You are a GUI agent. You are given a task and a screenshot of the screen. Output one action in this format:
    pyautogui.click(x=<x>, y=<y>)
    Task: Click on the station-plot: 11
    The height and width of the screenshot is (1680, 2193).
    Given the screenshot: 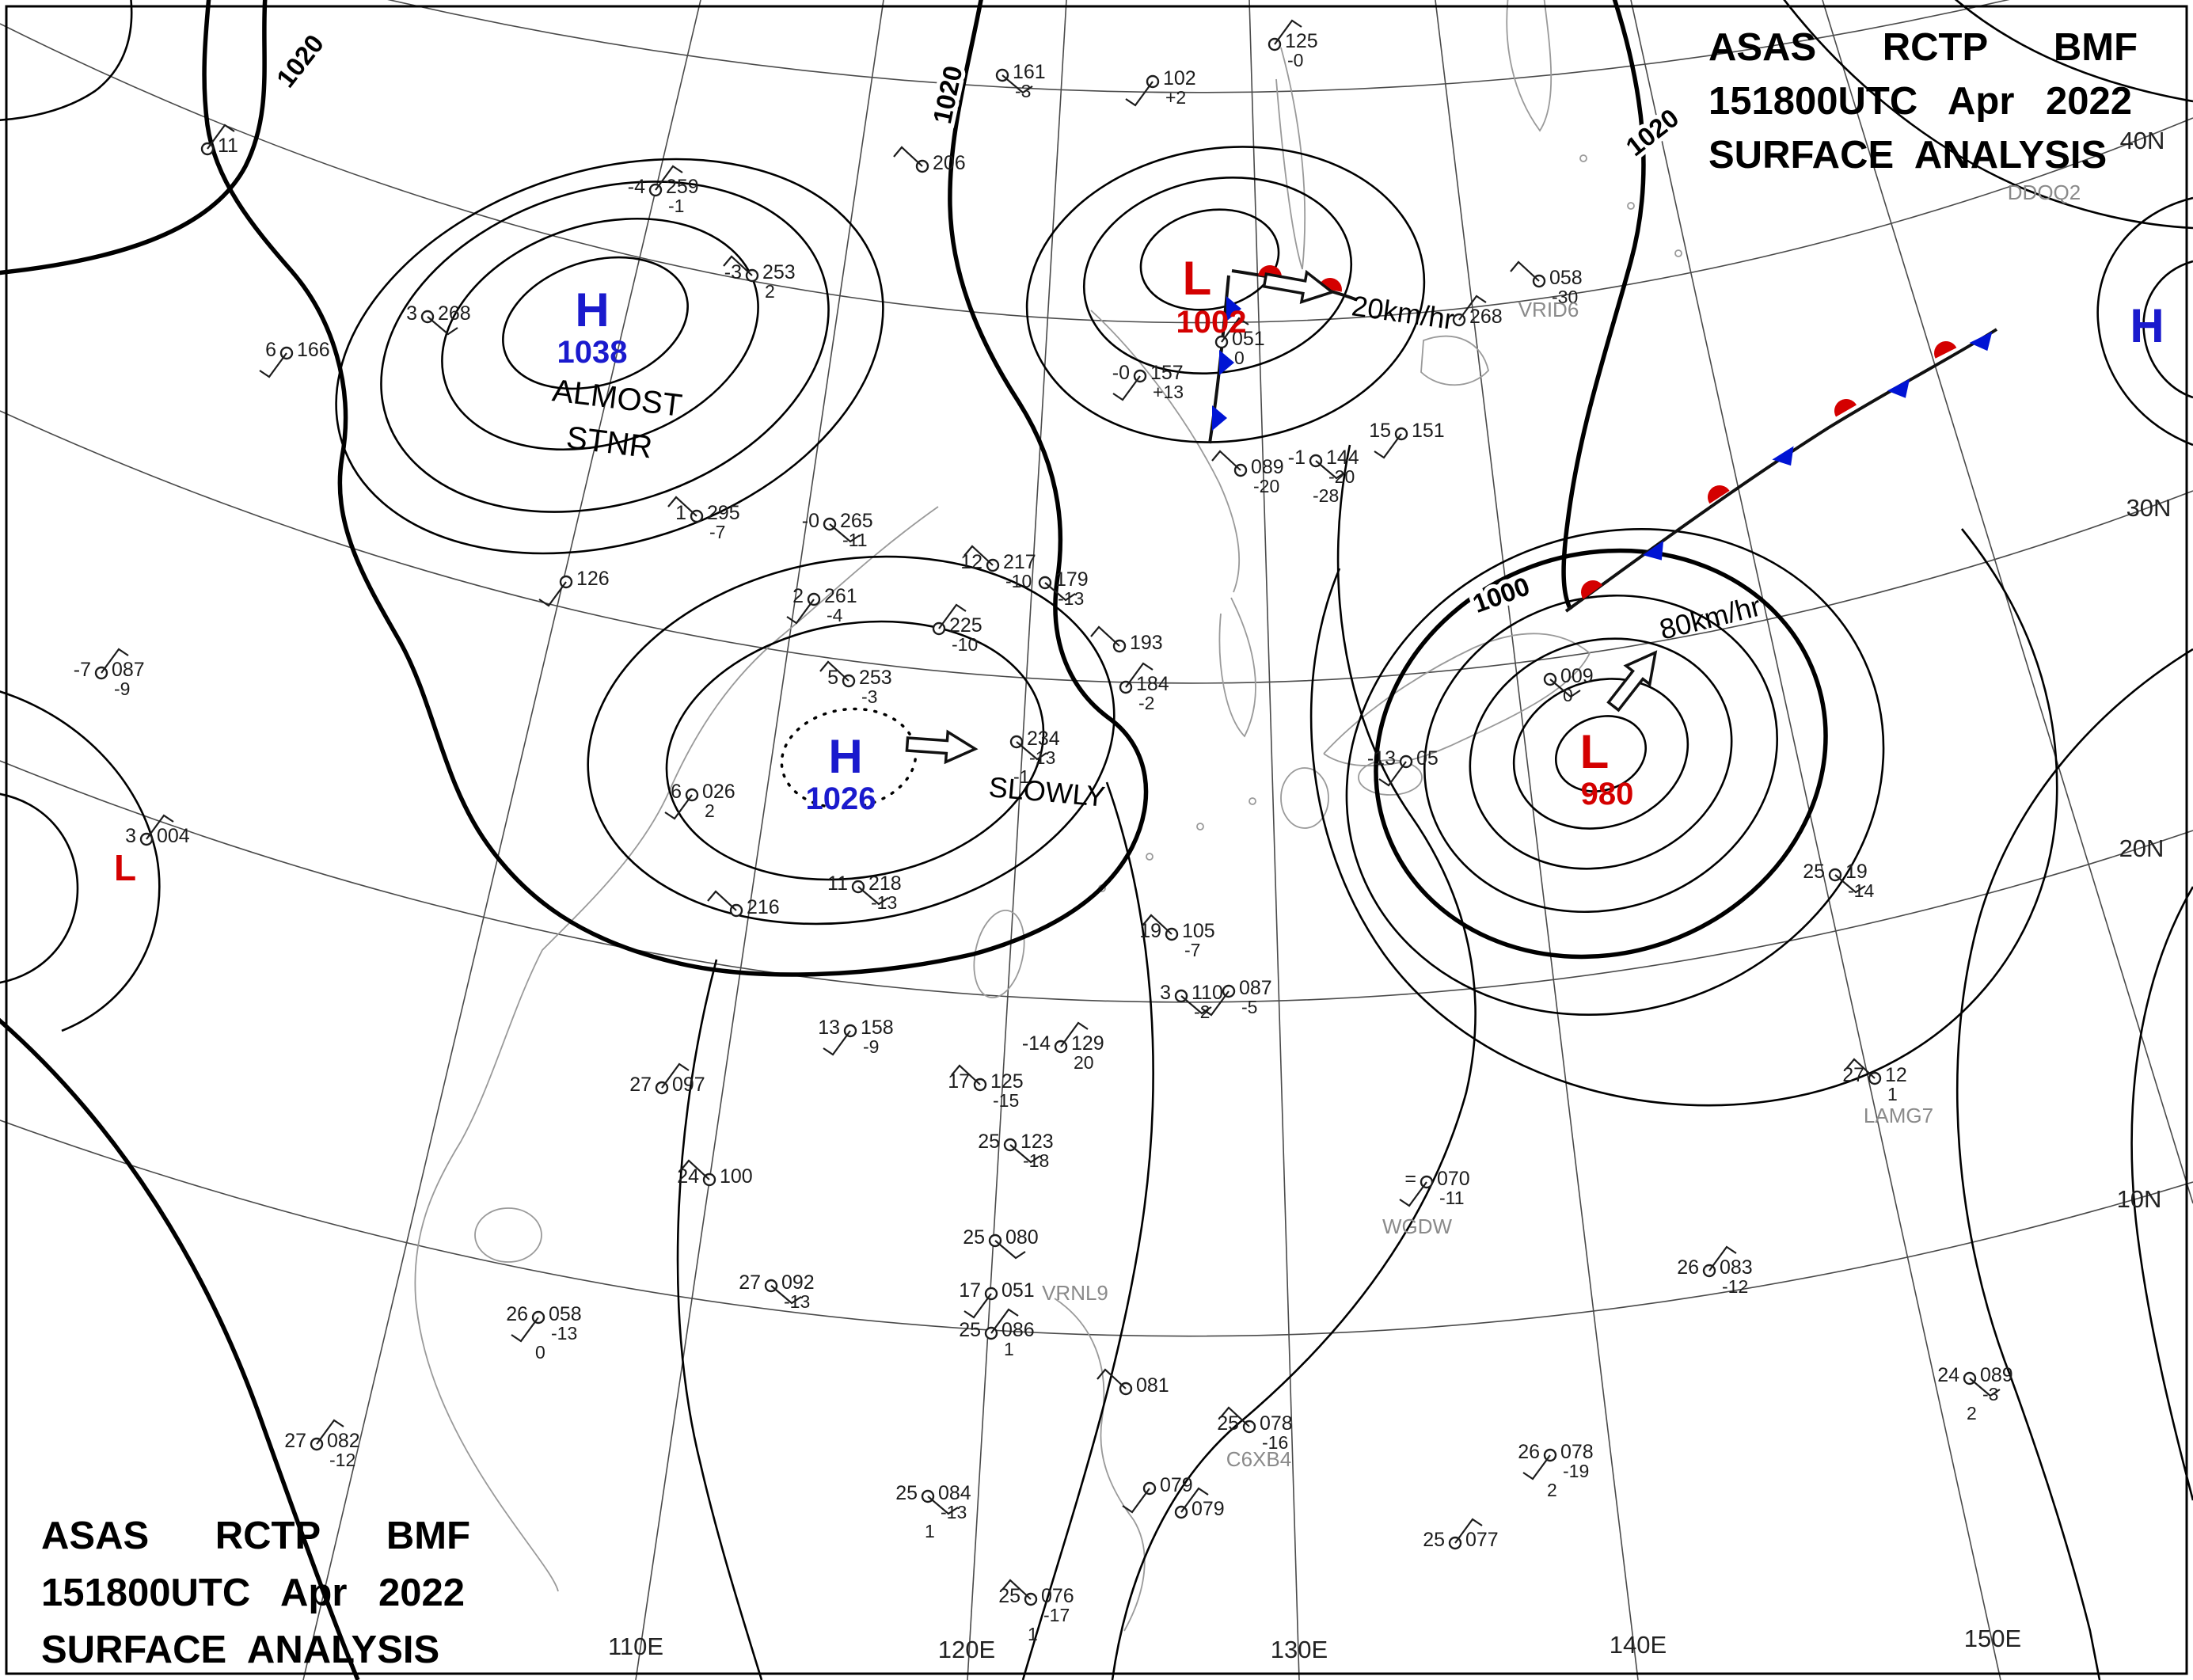 What is the action you would take?
    pyautogui.click(x=219, y=140)
    